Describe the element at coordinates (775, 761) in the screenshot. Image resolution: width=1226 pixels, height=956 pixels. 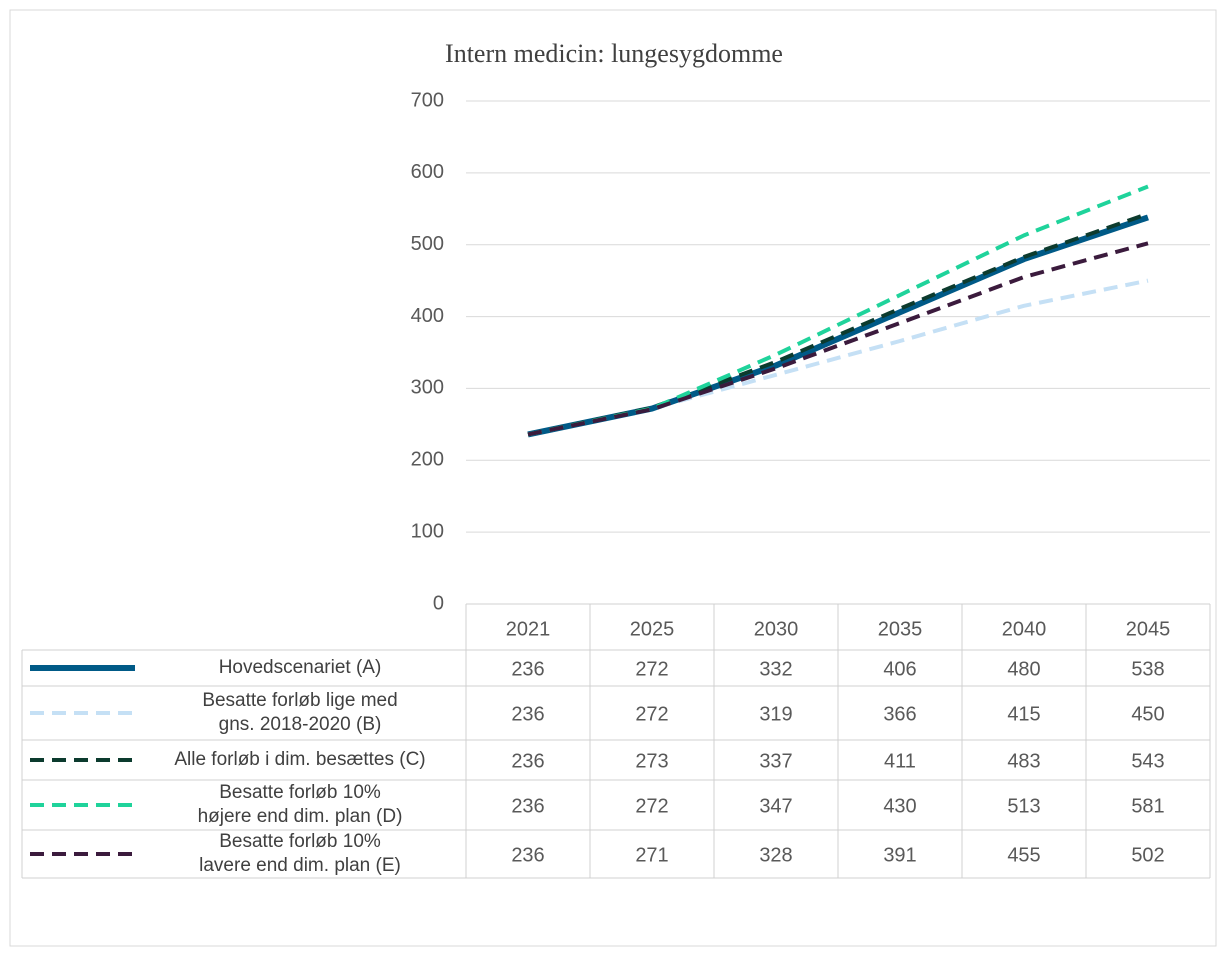
I see `table-value: 337` at that location.